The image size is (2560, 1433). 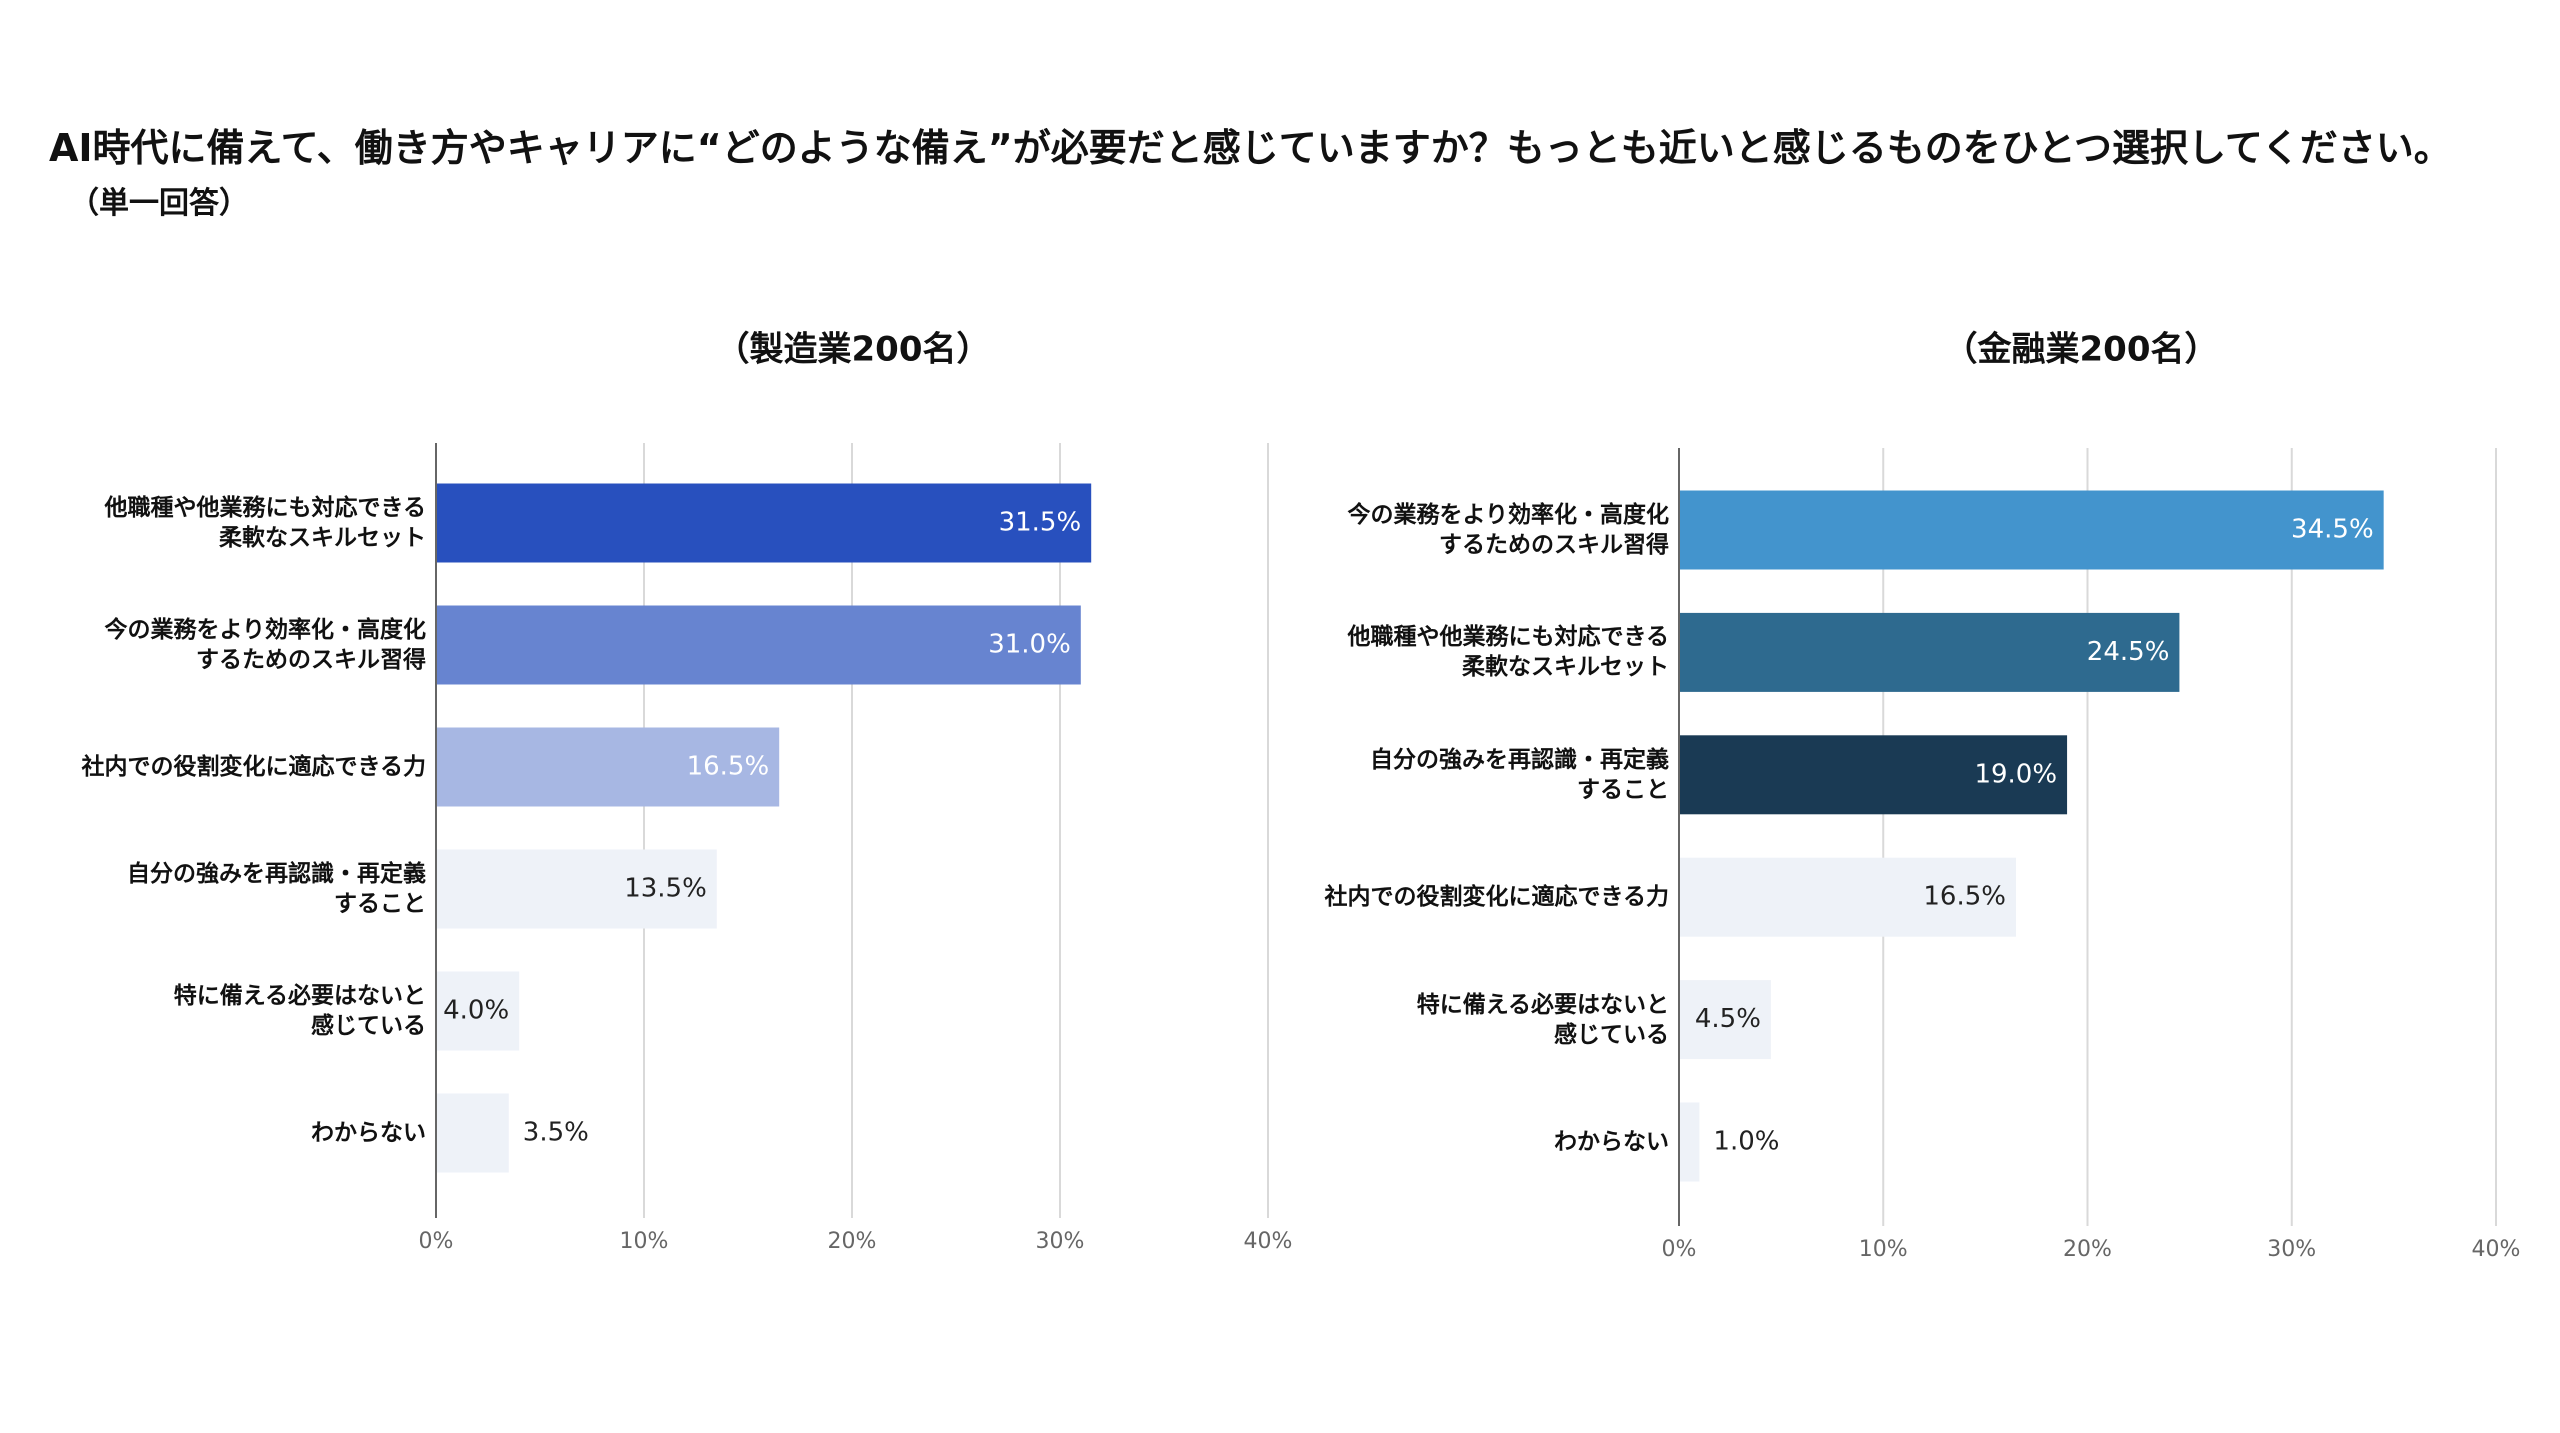 I want to click on value-label: 24.5%, so click(x=2128, y=652).